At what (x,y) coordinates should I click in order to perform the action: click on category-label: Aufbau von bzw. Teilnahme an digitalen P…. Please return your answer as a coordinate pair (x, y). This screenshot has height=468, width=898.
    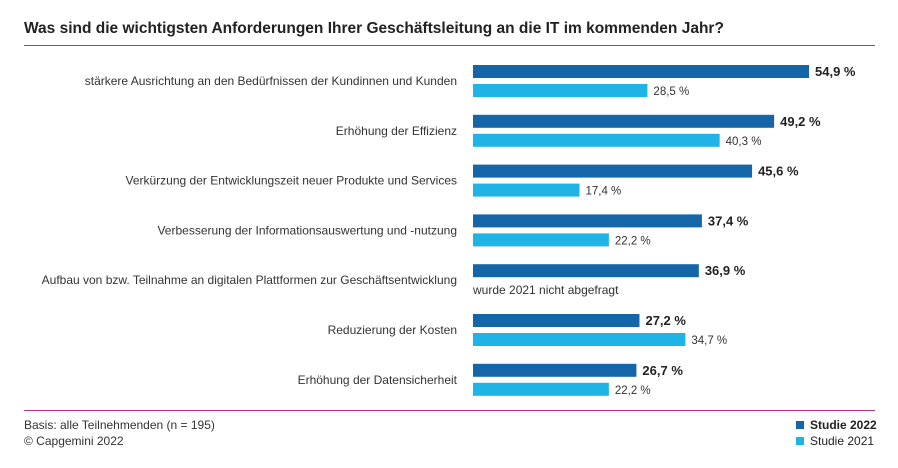
    Looking at the image, I should click on (249, 280).